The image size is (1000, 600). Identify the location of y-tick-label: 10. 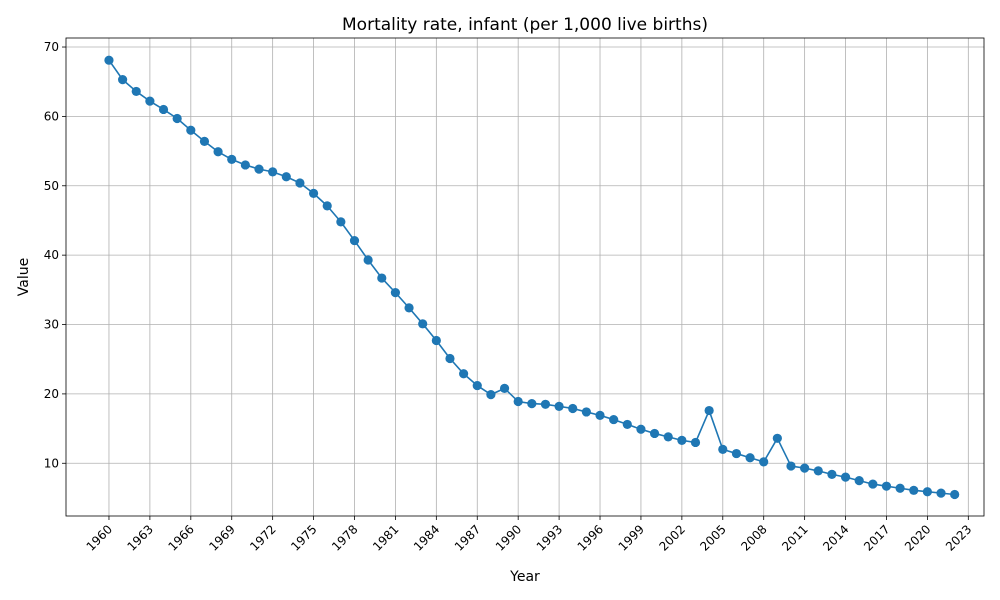
(51, 463).